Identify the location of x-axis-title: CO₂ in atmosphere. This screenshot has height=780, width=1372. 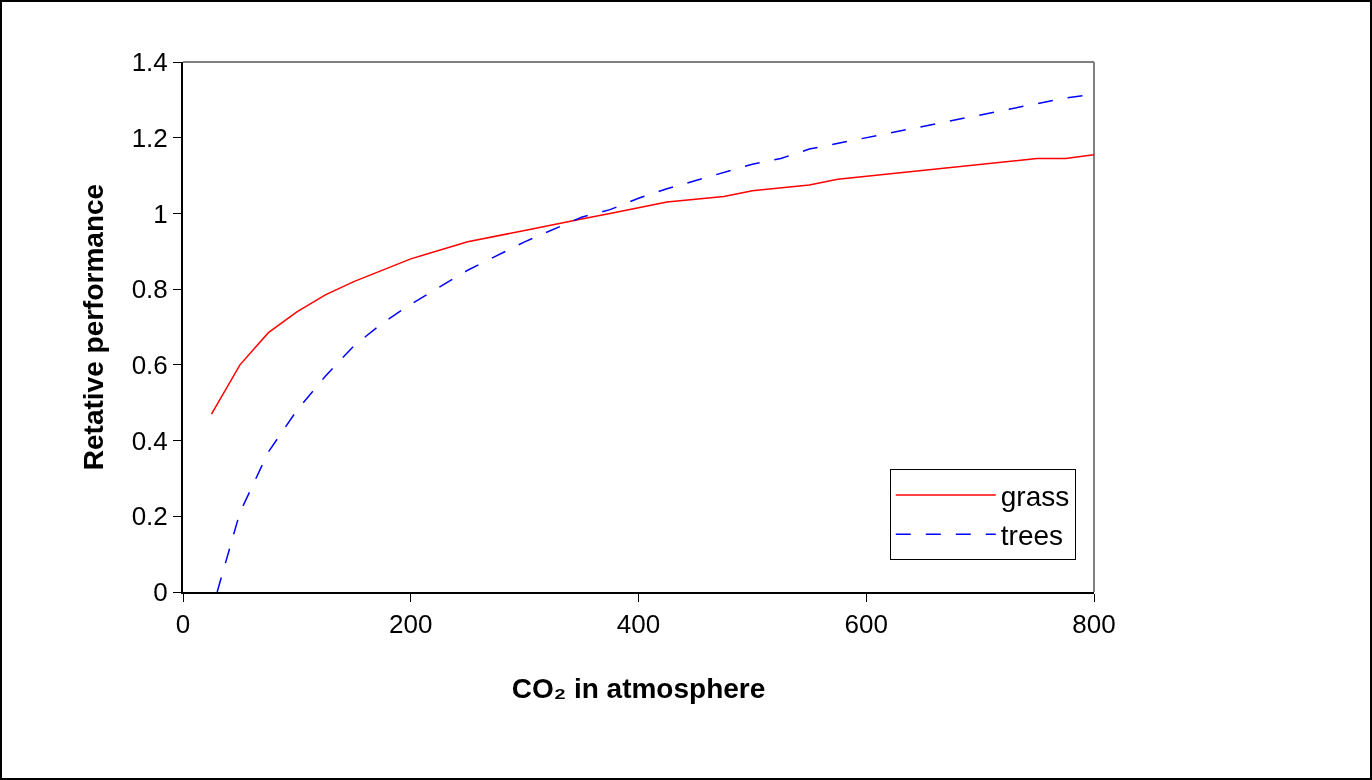
(638, 688).